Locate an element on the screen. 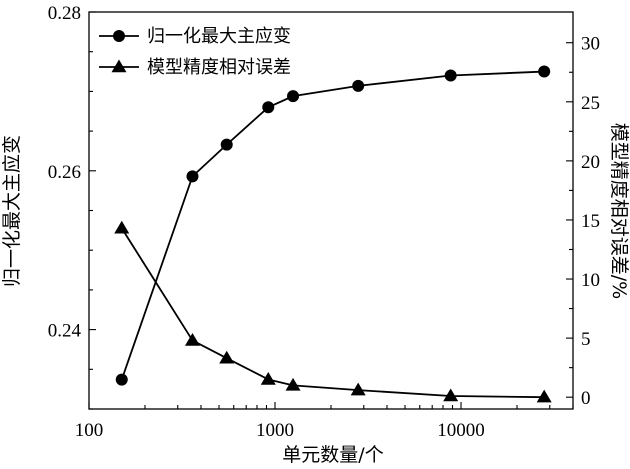 Image resolution: width=630 pixels, height=469 pixels. y-right-tick-label: 5 is located at coordinates (586, 339).